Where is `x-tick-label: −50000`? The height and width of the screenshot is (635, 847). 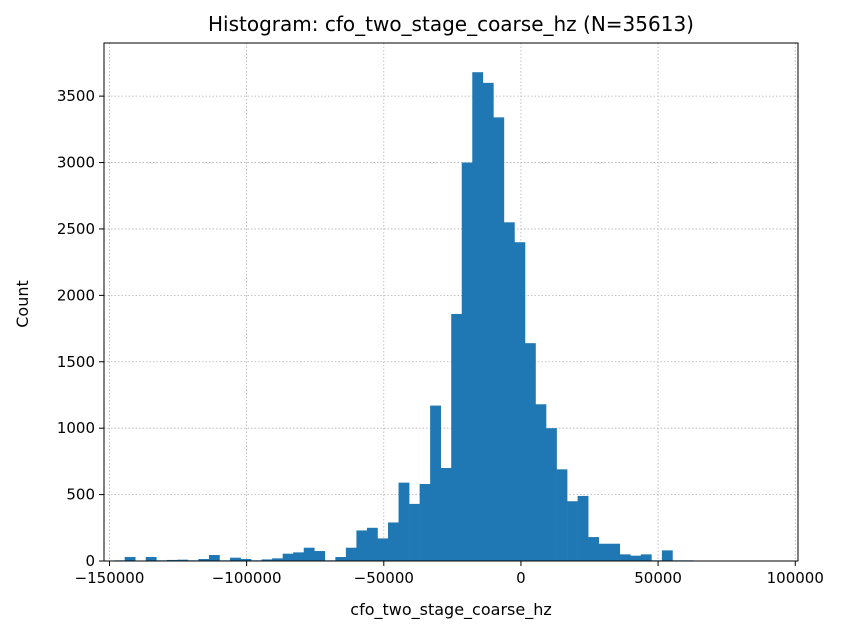
x-tick-label: −50000 is located at coordinates (384, 578).